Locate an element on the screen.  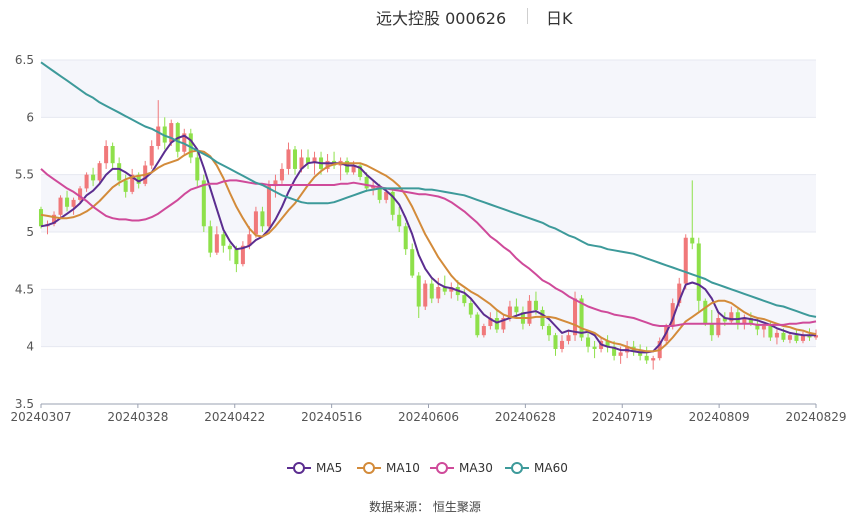
x-tick-label: 20240422 is located at coordinates (234, 417).